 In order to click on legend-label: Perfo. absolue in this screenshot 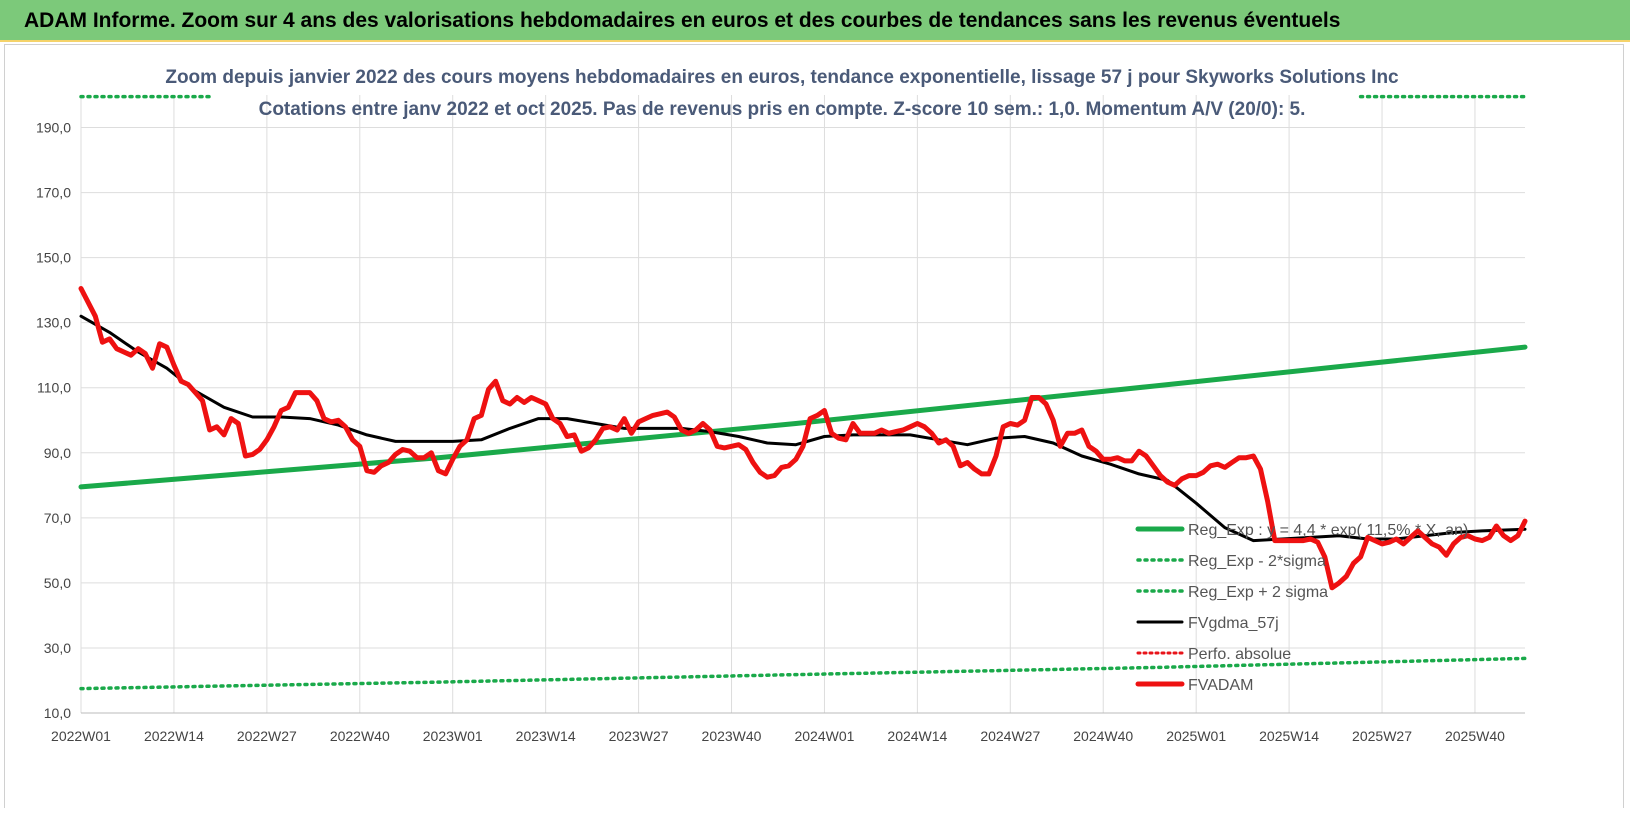, I will do `click(1239, 654)`.